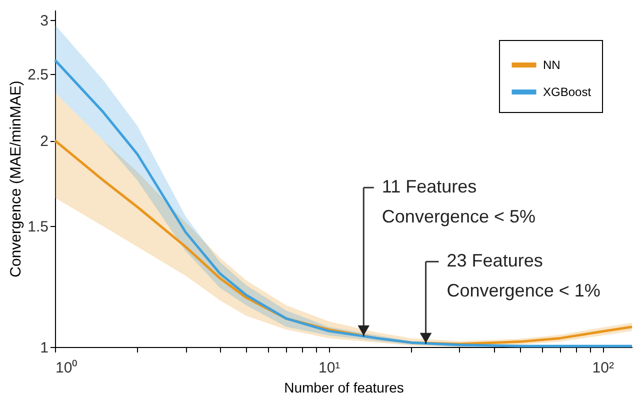 The image size is (640, 401). I want to click on legend-label: NN, so click(551, 65).